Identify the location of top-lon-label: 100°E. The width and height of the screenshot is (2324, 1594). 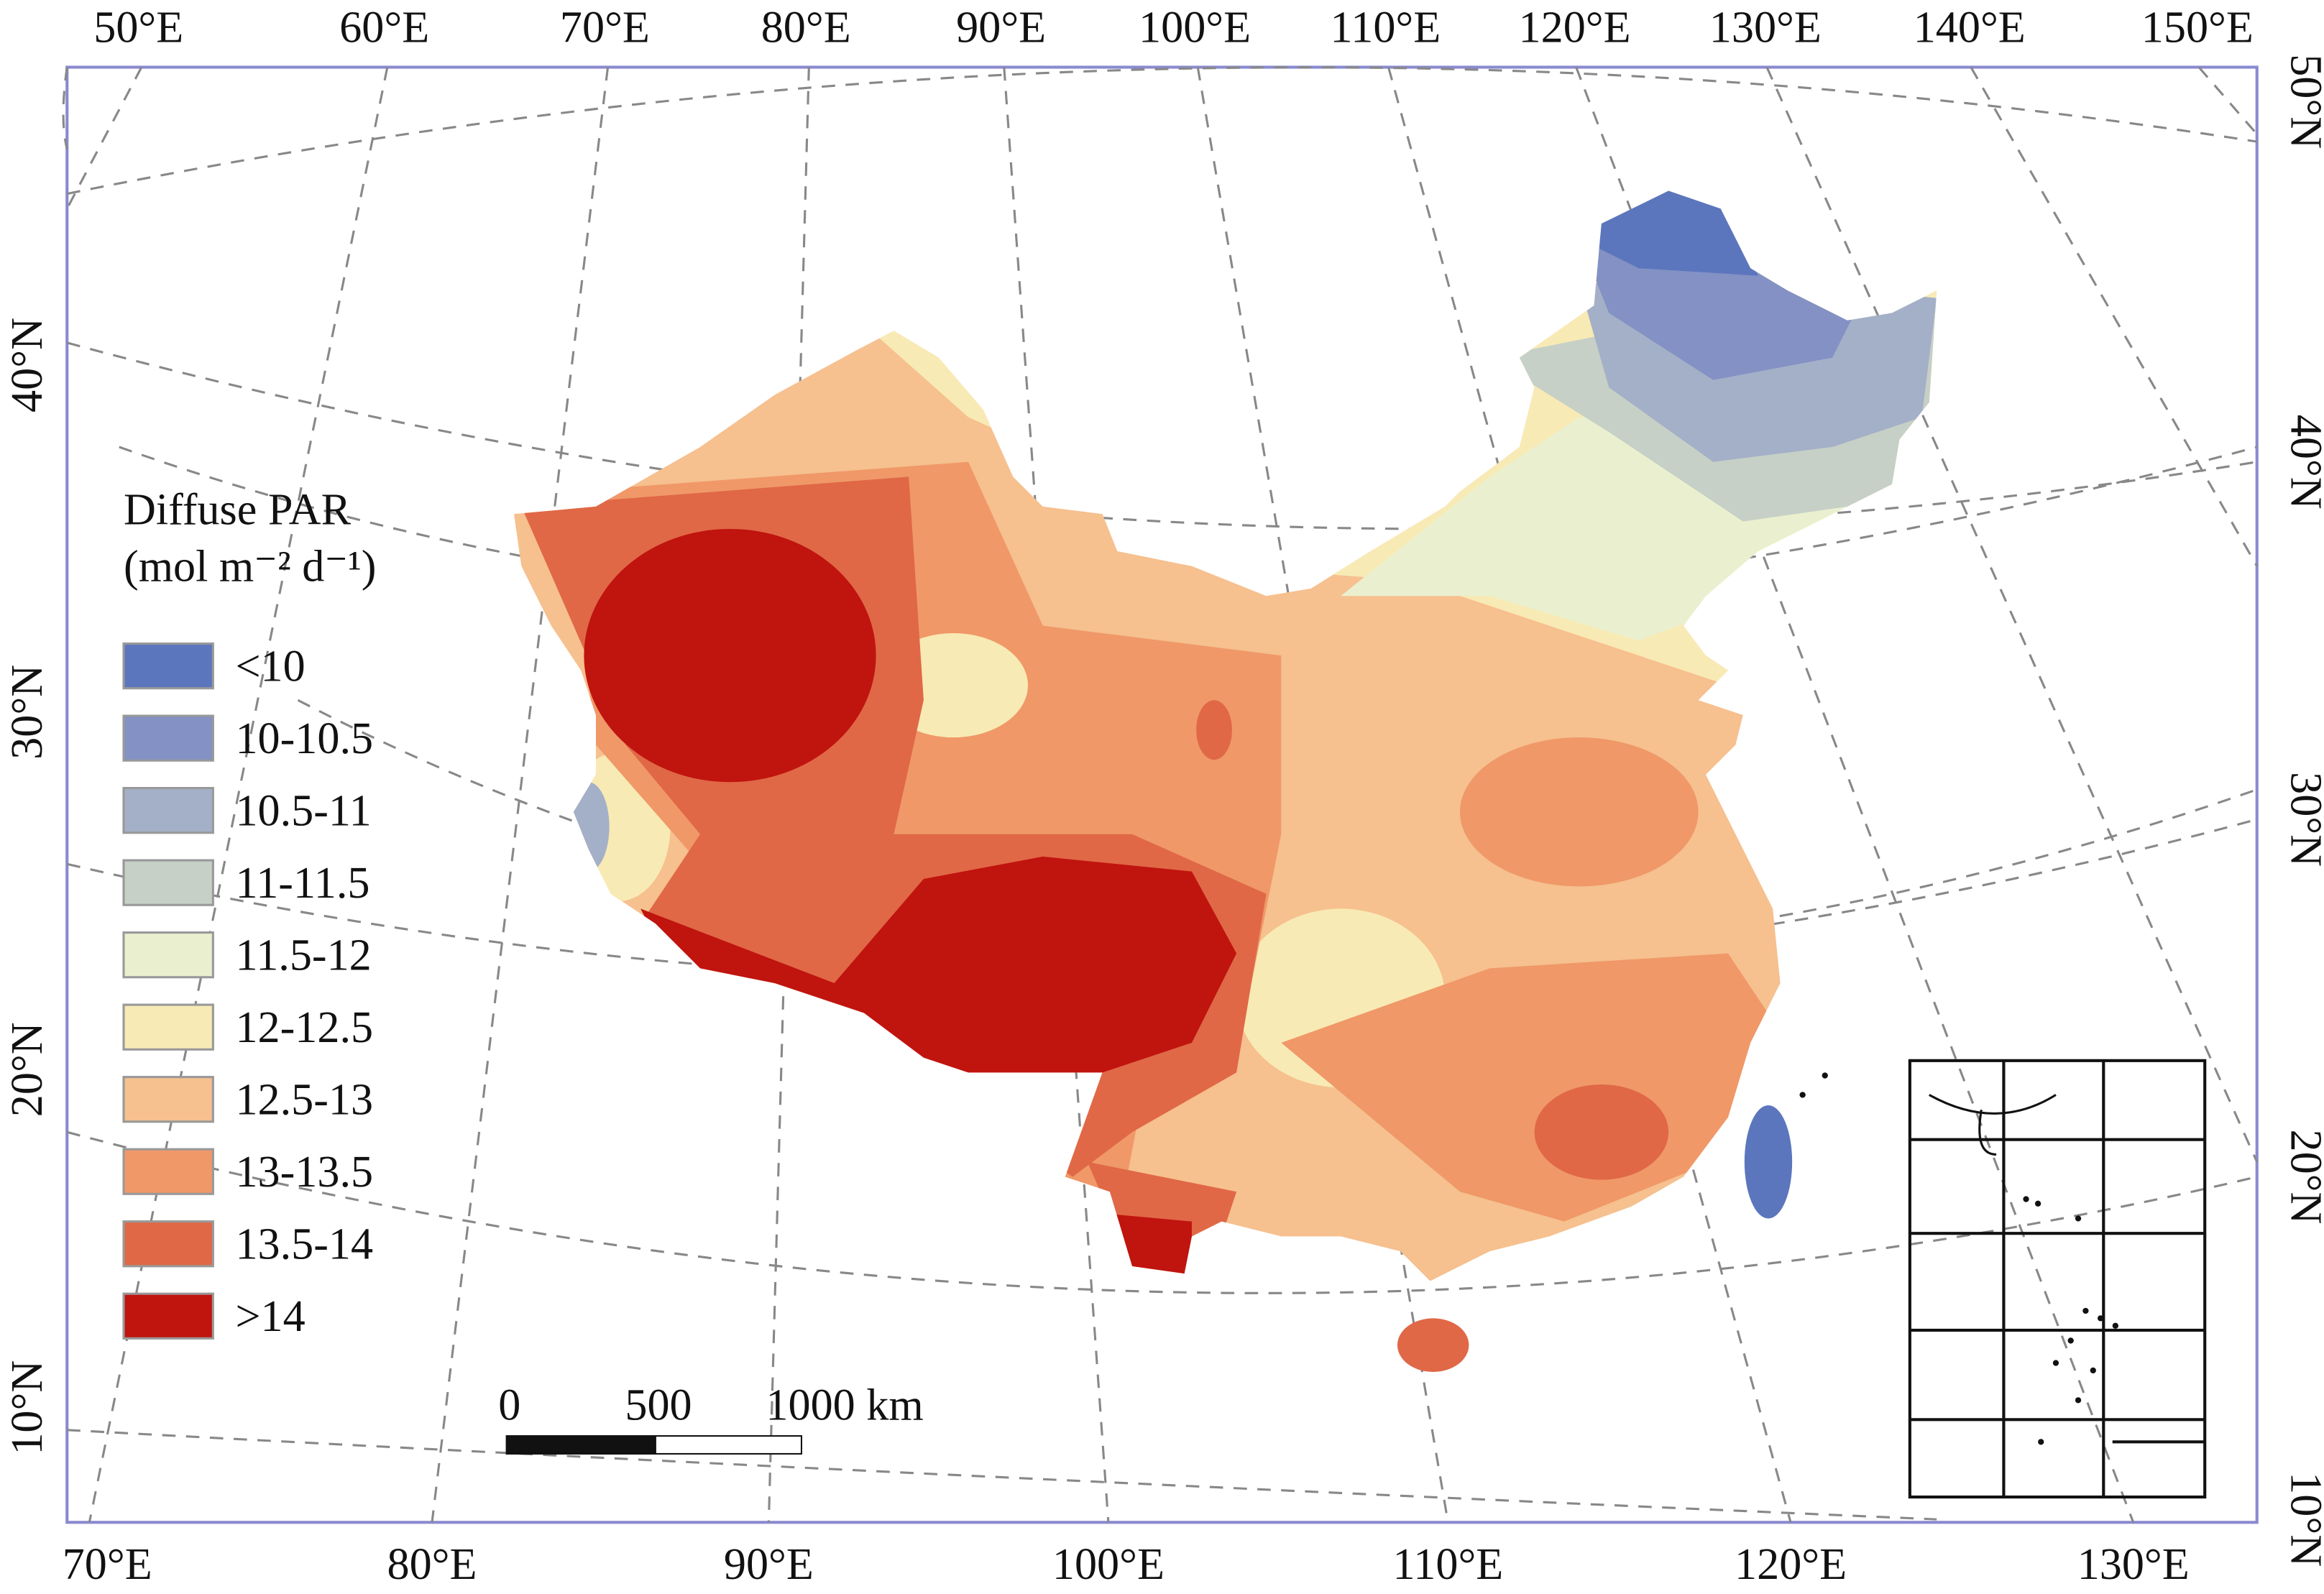
(1195, 27).